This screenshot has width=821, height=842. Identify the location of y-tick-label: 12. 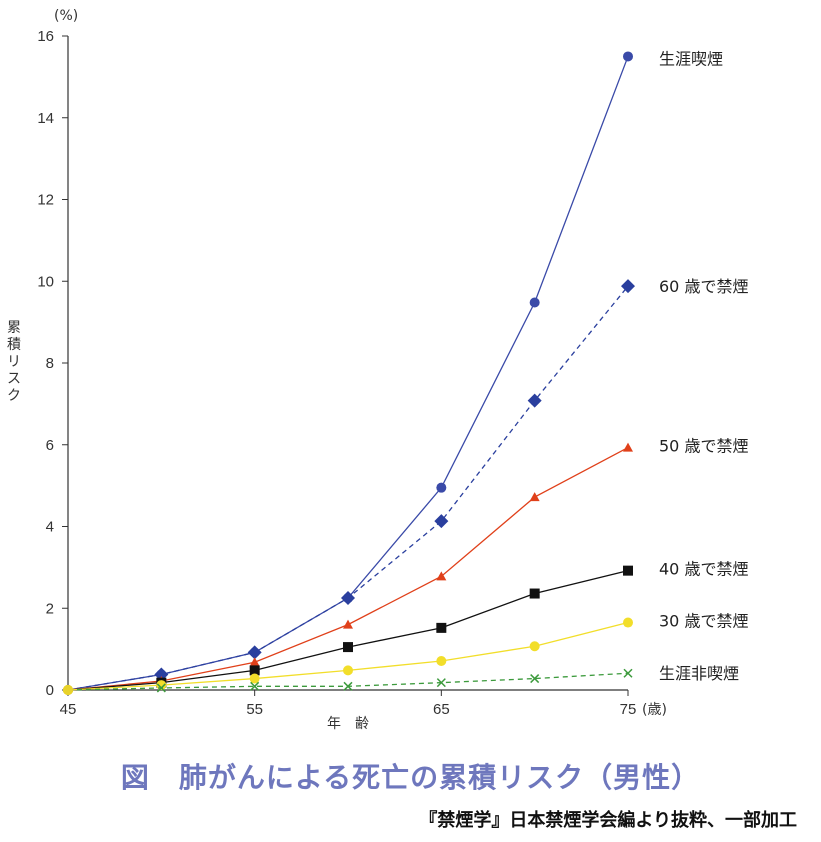
(45, 200).